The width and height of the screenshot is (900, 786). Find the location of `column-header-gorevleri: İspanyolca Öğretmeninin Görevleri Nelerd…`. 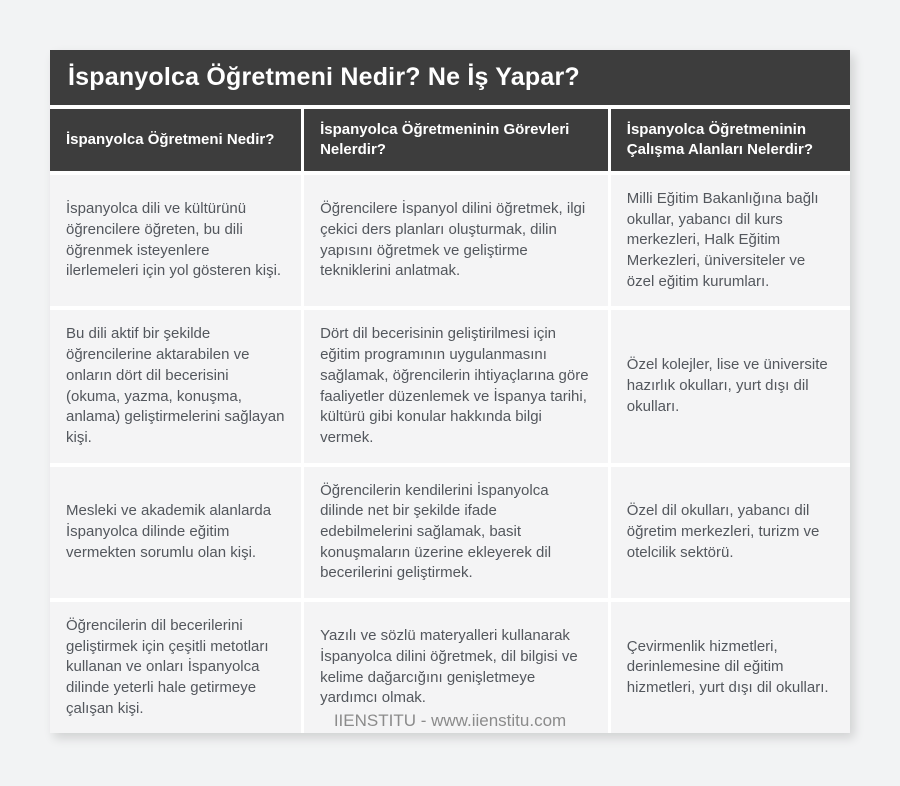

column-header-gorevleri: İspanyolca Öğretmeninin Görevleri Nelerd… is located at coordinates (456, 140).